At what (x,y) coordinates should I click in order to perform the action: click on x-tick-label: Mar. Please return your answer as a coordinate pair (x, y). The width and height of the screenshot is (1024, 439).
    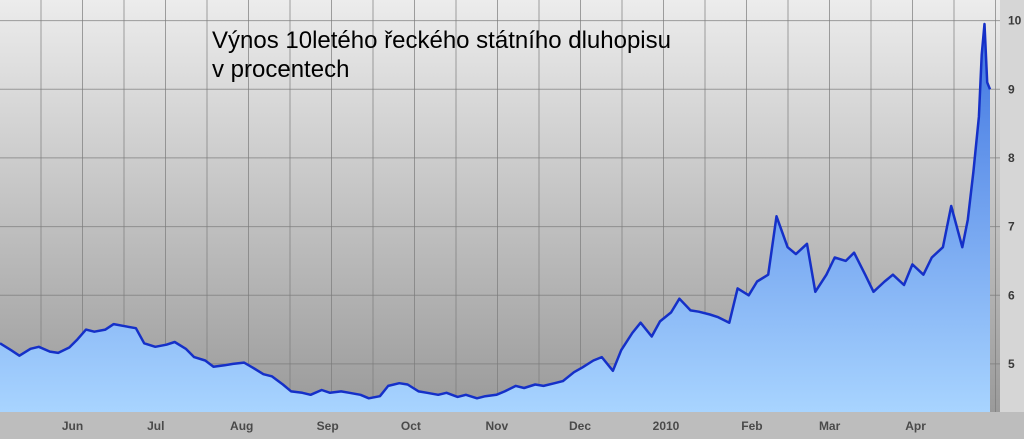
    Looking at the image, I should click on (830, 426).